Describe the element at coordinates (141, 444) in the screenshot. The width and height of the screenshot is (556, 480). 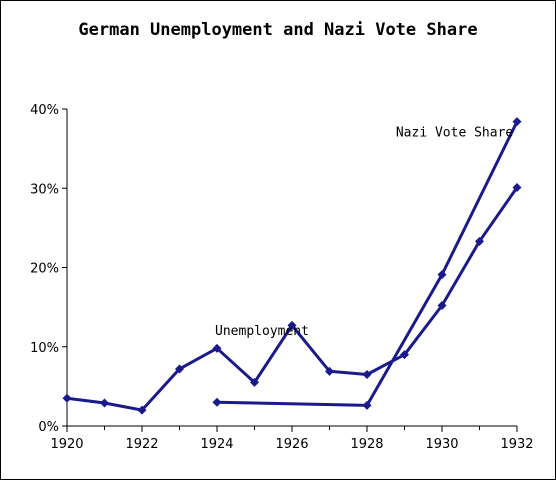
I see `x-tick-label: 1922` at that location.